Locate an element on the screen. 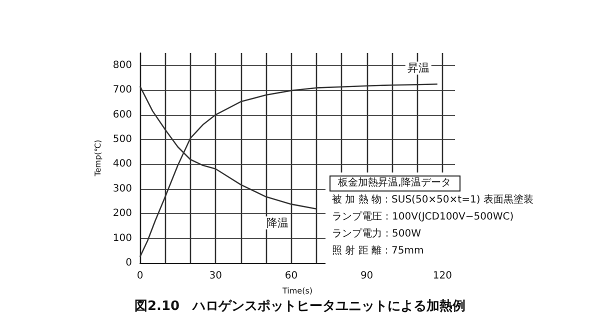 The height and width of the screenshot is (332, 600). annotation: ランプ電圧：100V(JCD100V−500WC) is located at coordinates (423, 216).